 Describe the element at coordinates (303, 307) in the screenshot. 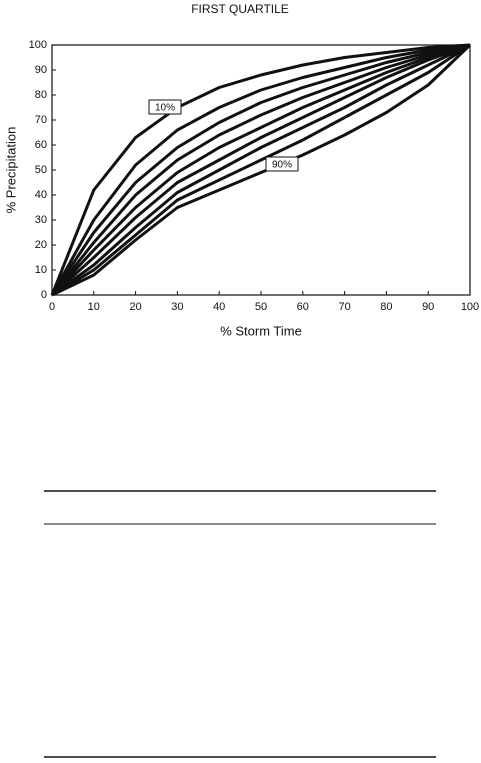

I see `x-tick-label: 60` at that location.